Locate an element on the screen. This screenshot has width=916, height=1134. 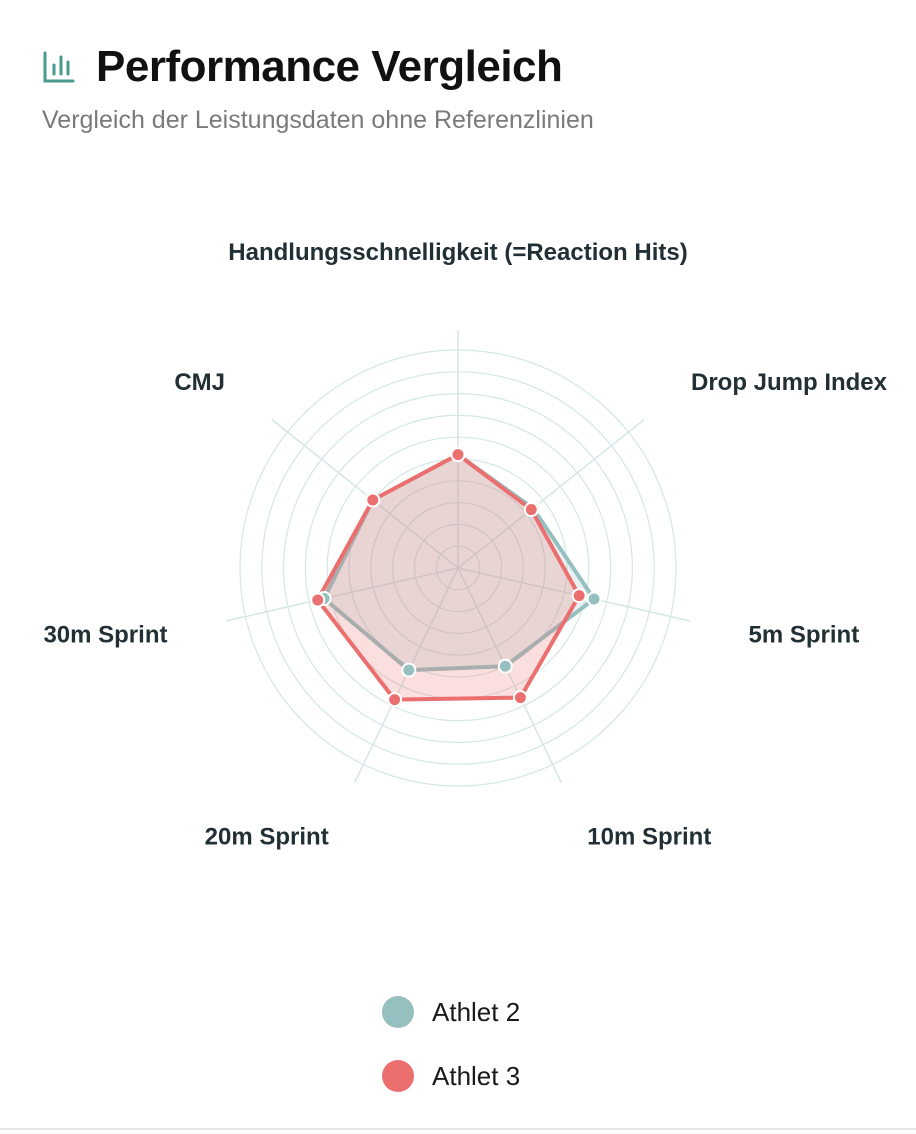
legend-item-athlet-3: Athlet 3 is located at coordinates (451, 1076).